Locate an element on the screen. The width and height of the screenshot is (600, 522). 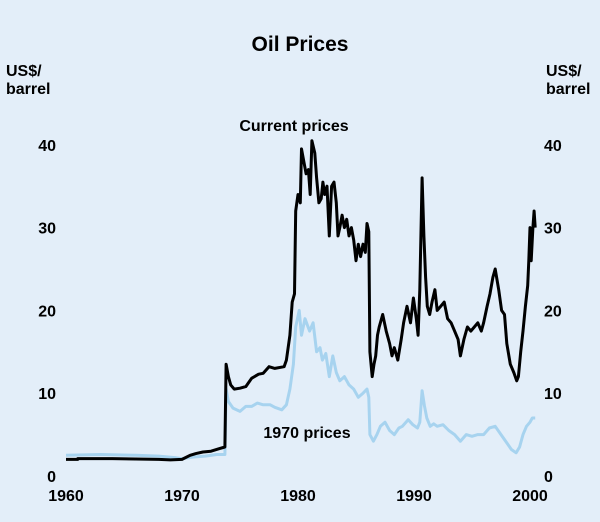
right-y-axis: 0 10 20 30 40 is located at coordinates (553, 312).